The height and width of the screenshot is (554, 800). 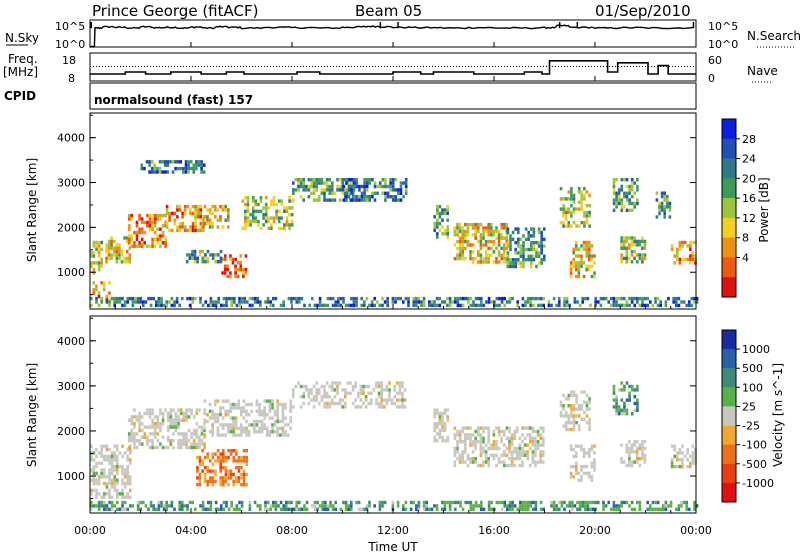 What do you see at coordinates (729, 397) in the screenshot?
I see `velocity-colorbar-swatch` at bounding box center [729, 397].